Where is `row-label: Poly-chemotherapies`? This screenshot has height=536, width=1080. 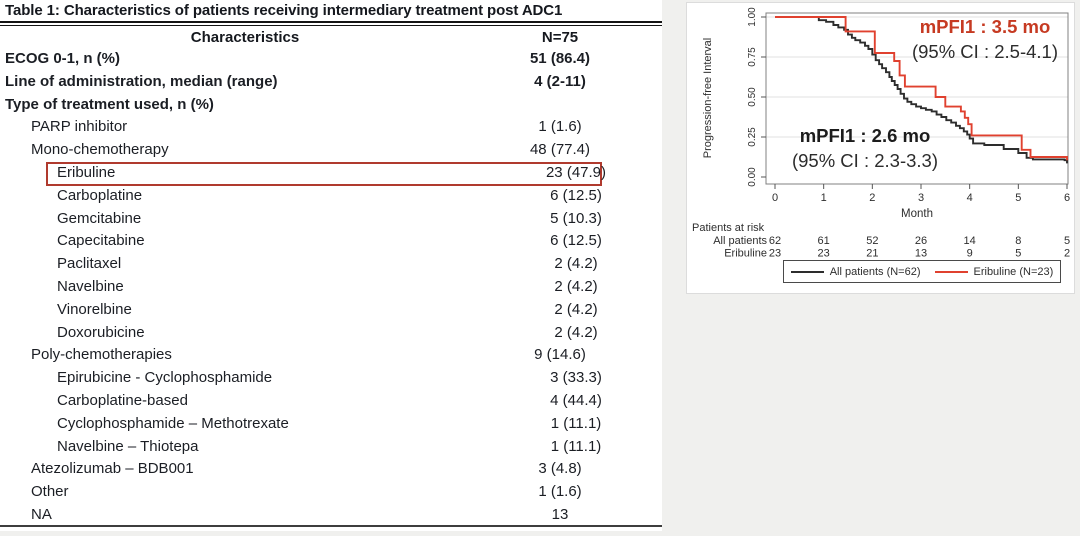 row-label: Poly-chemotherapies is located at coordinates (101, 355).